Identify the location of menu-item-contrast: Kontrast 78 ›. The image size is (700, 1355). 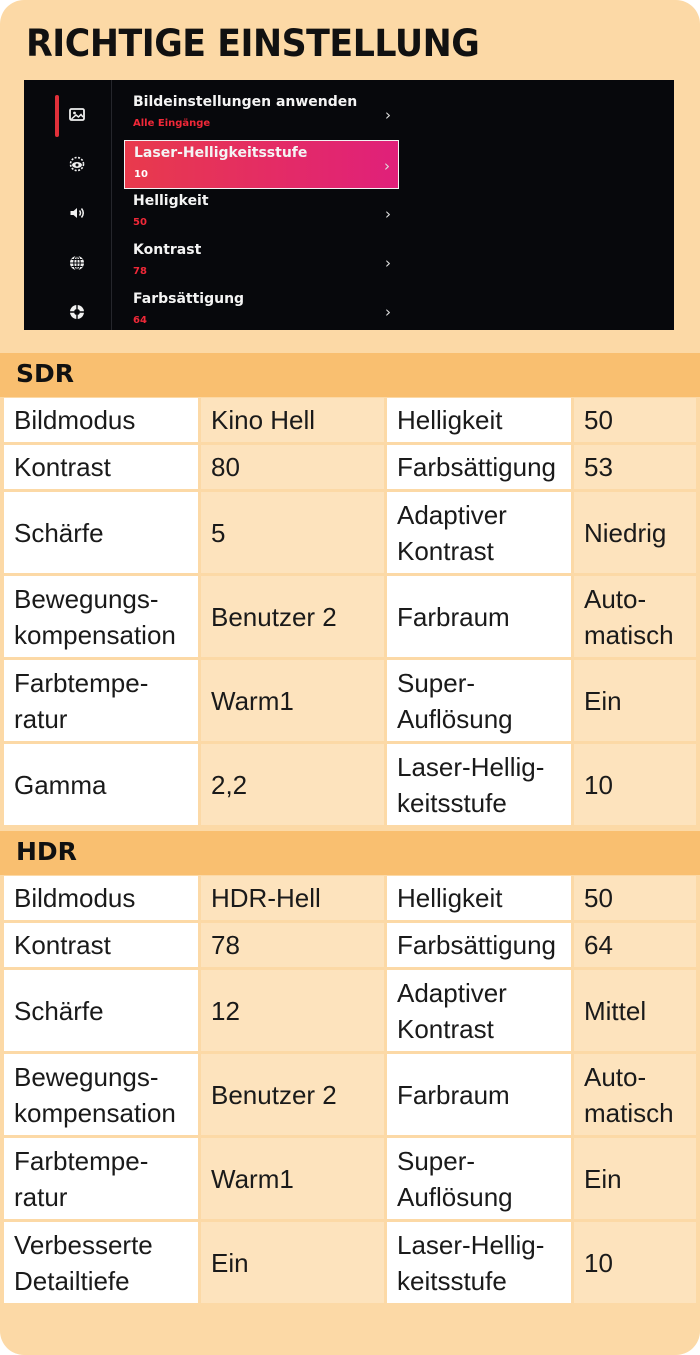
(261, 262).